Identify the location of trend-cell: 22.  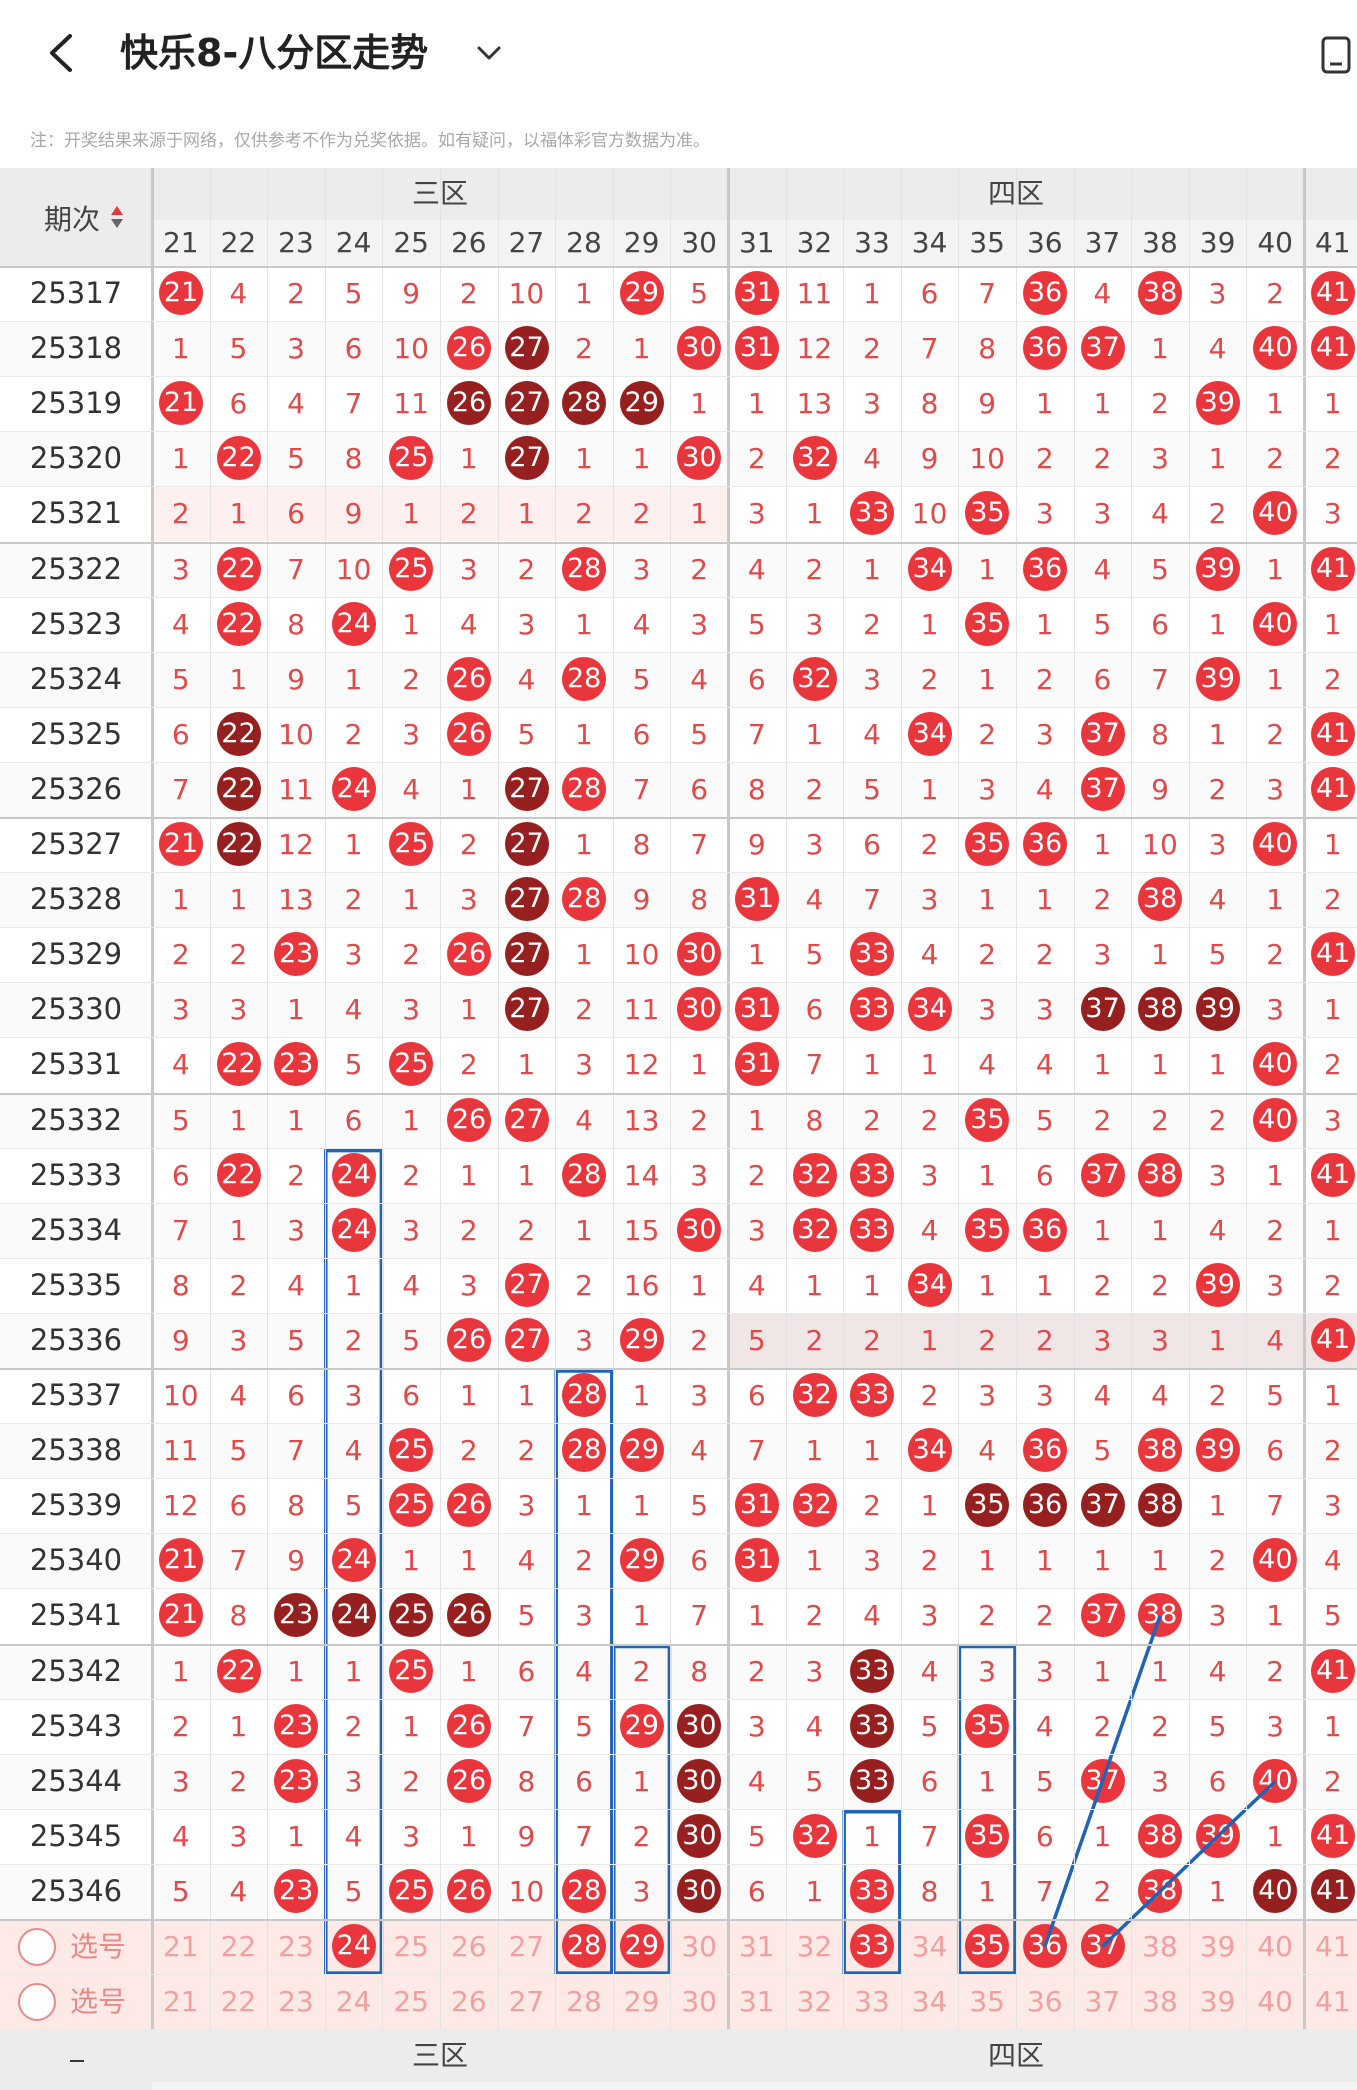
(239, 569).